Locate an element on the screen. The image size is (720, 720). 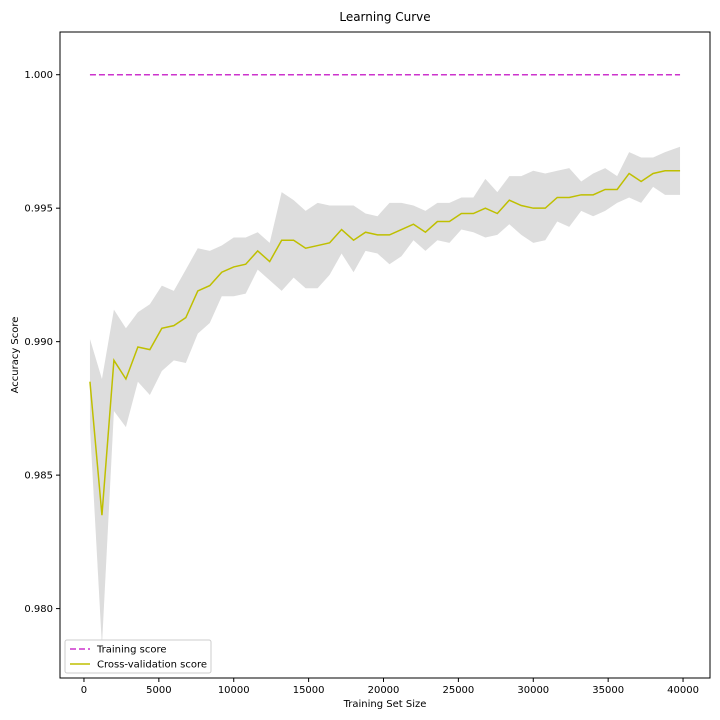
x-tick-label: 35000 is located at coordinates (608, 690).